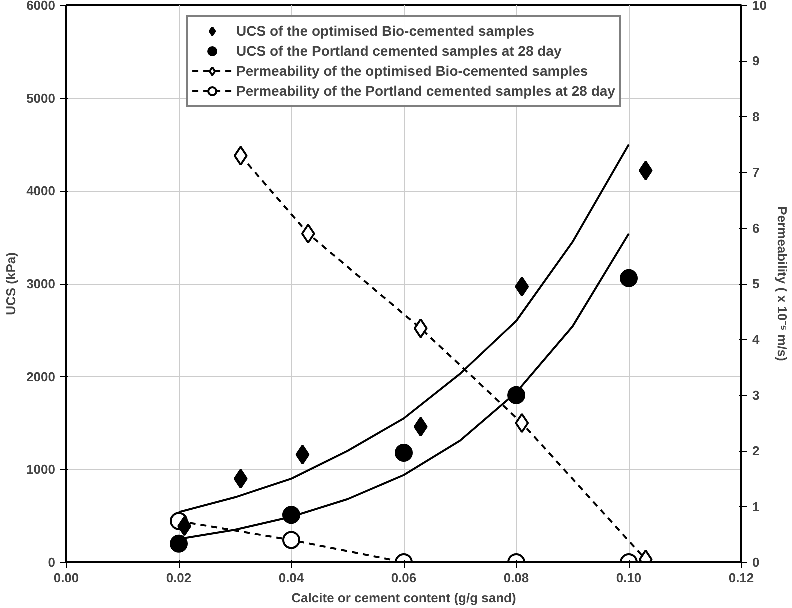 The image size is (792, 608). Describe the element at coordinates (756, 228) in the screenshot. I see `y2-tick-label: 6` at that location.